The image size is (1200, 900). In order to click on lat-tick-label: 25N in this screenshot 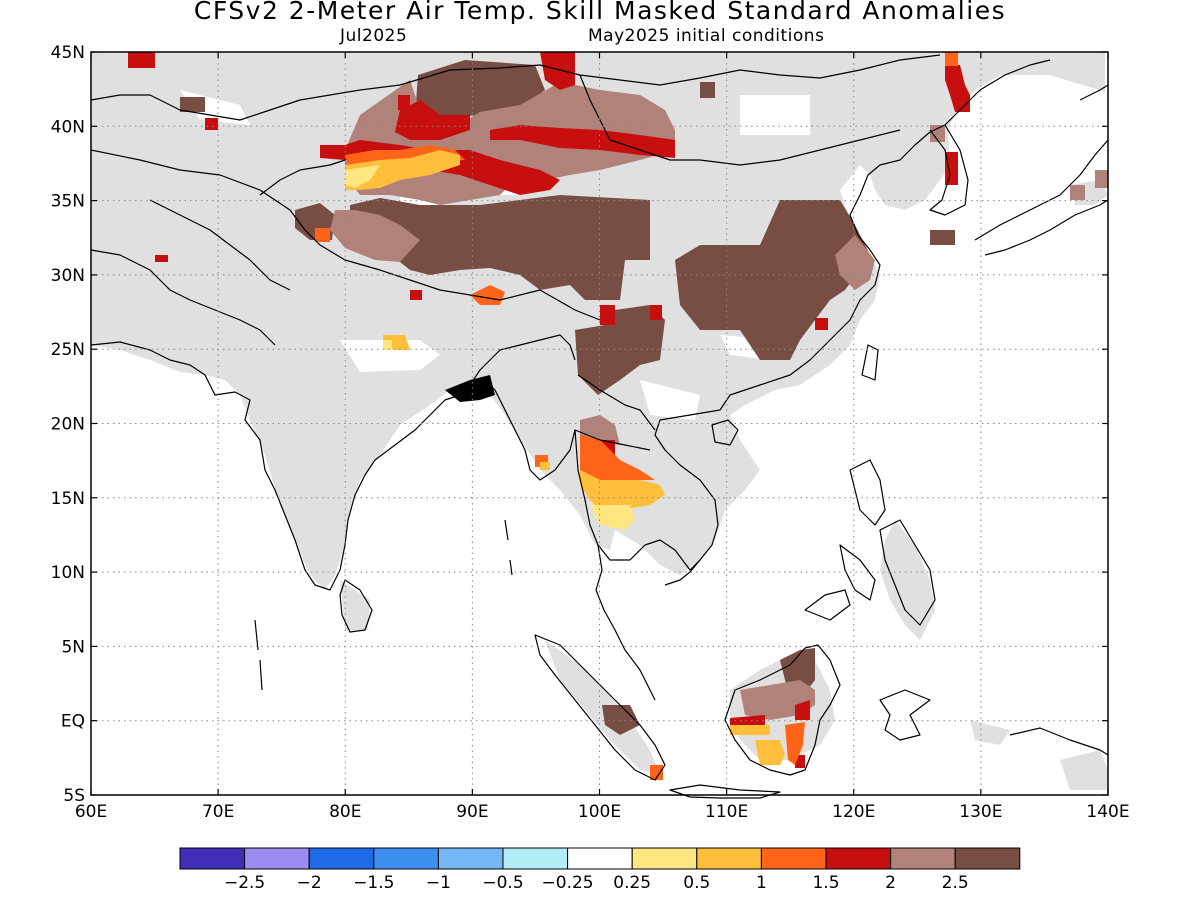, I will do `click(68, 350)`.